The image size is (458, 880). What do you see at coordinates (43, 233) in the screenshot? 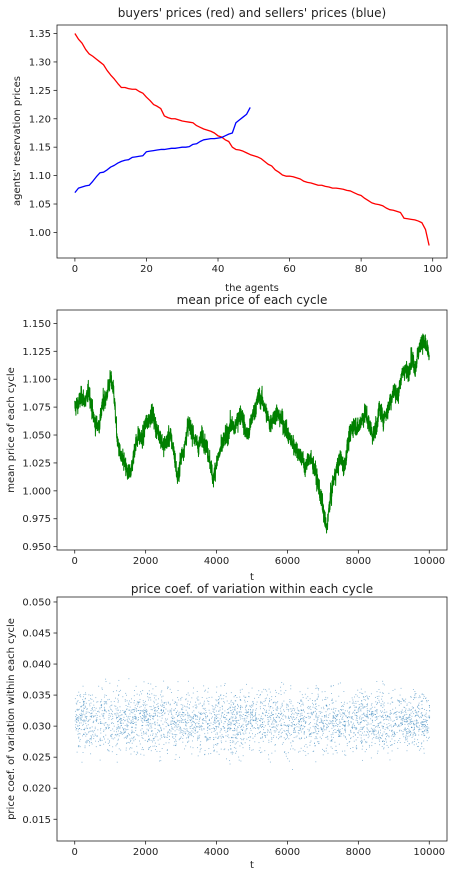
I see `y-tick: 1.00` at bounding box center [43, 233].